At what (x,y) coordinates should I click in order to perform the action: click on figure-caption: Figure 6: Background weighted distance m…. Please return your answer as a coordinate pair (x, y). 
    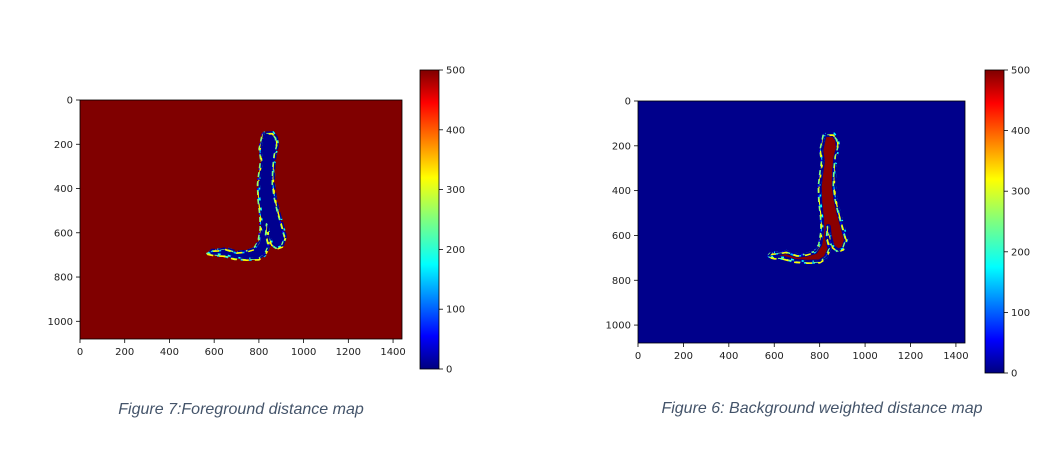
    Looking at the image, I should click on (821, 408).